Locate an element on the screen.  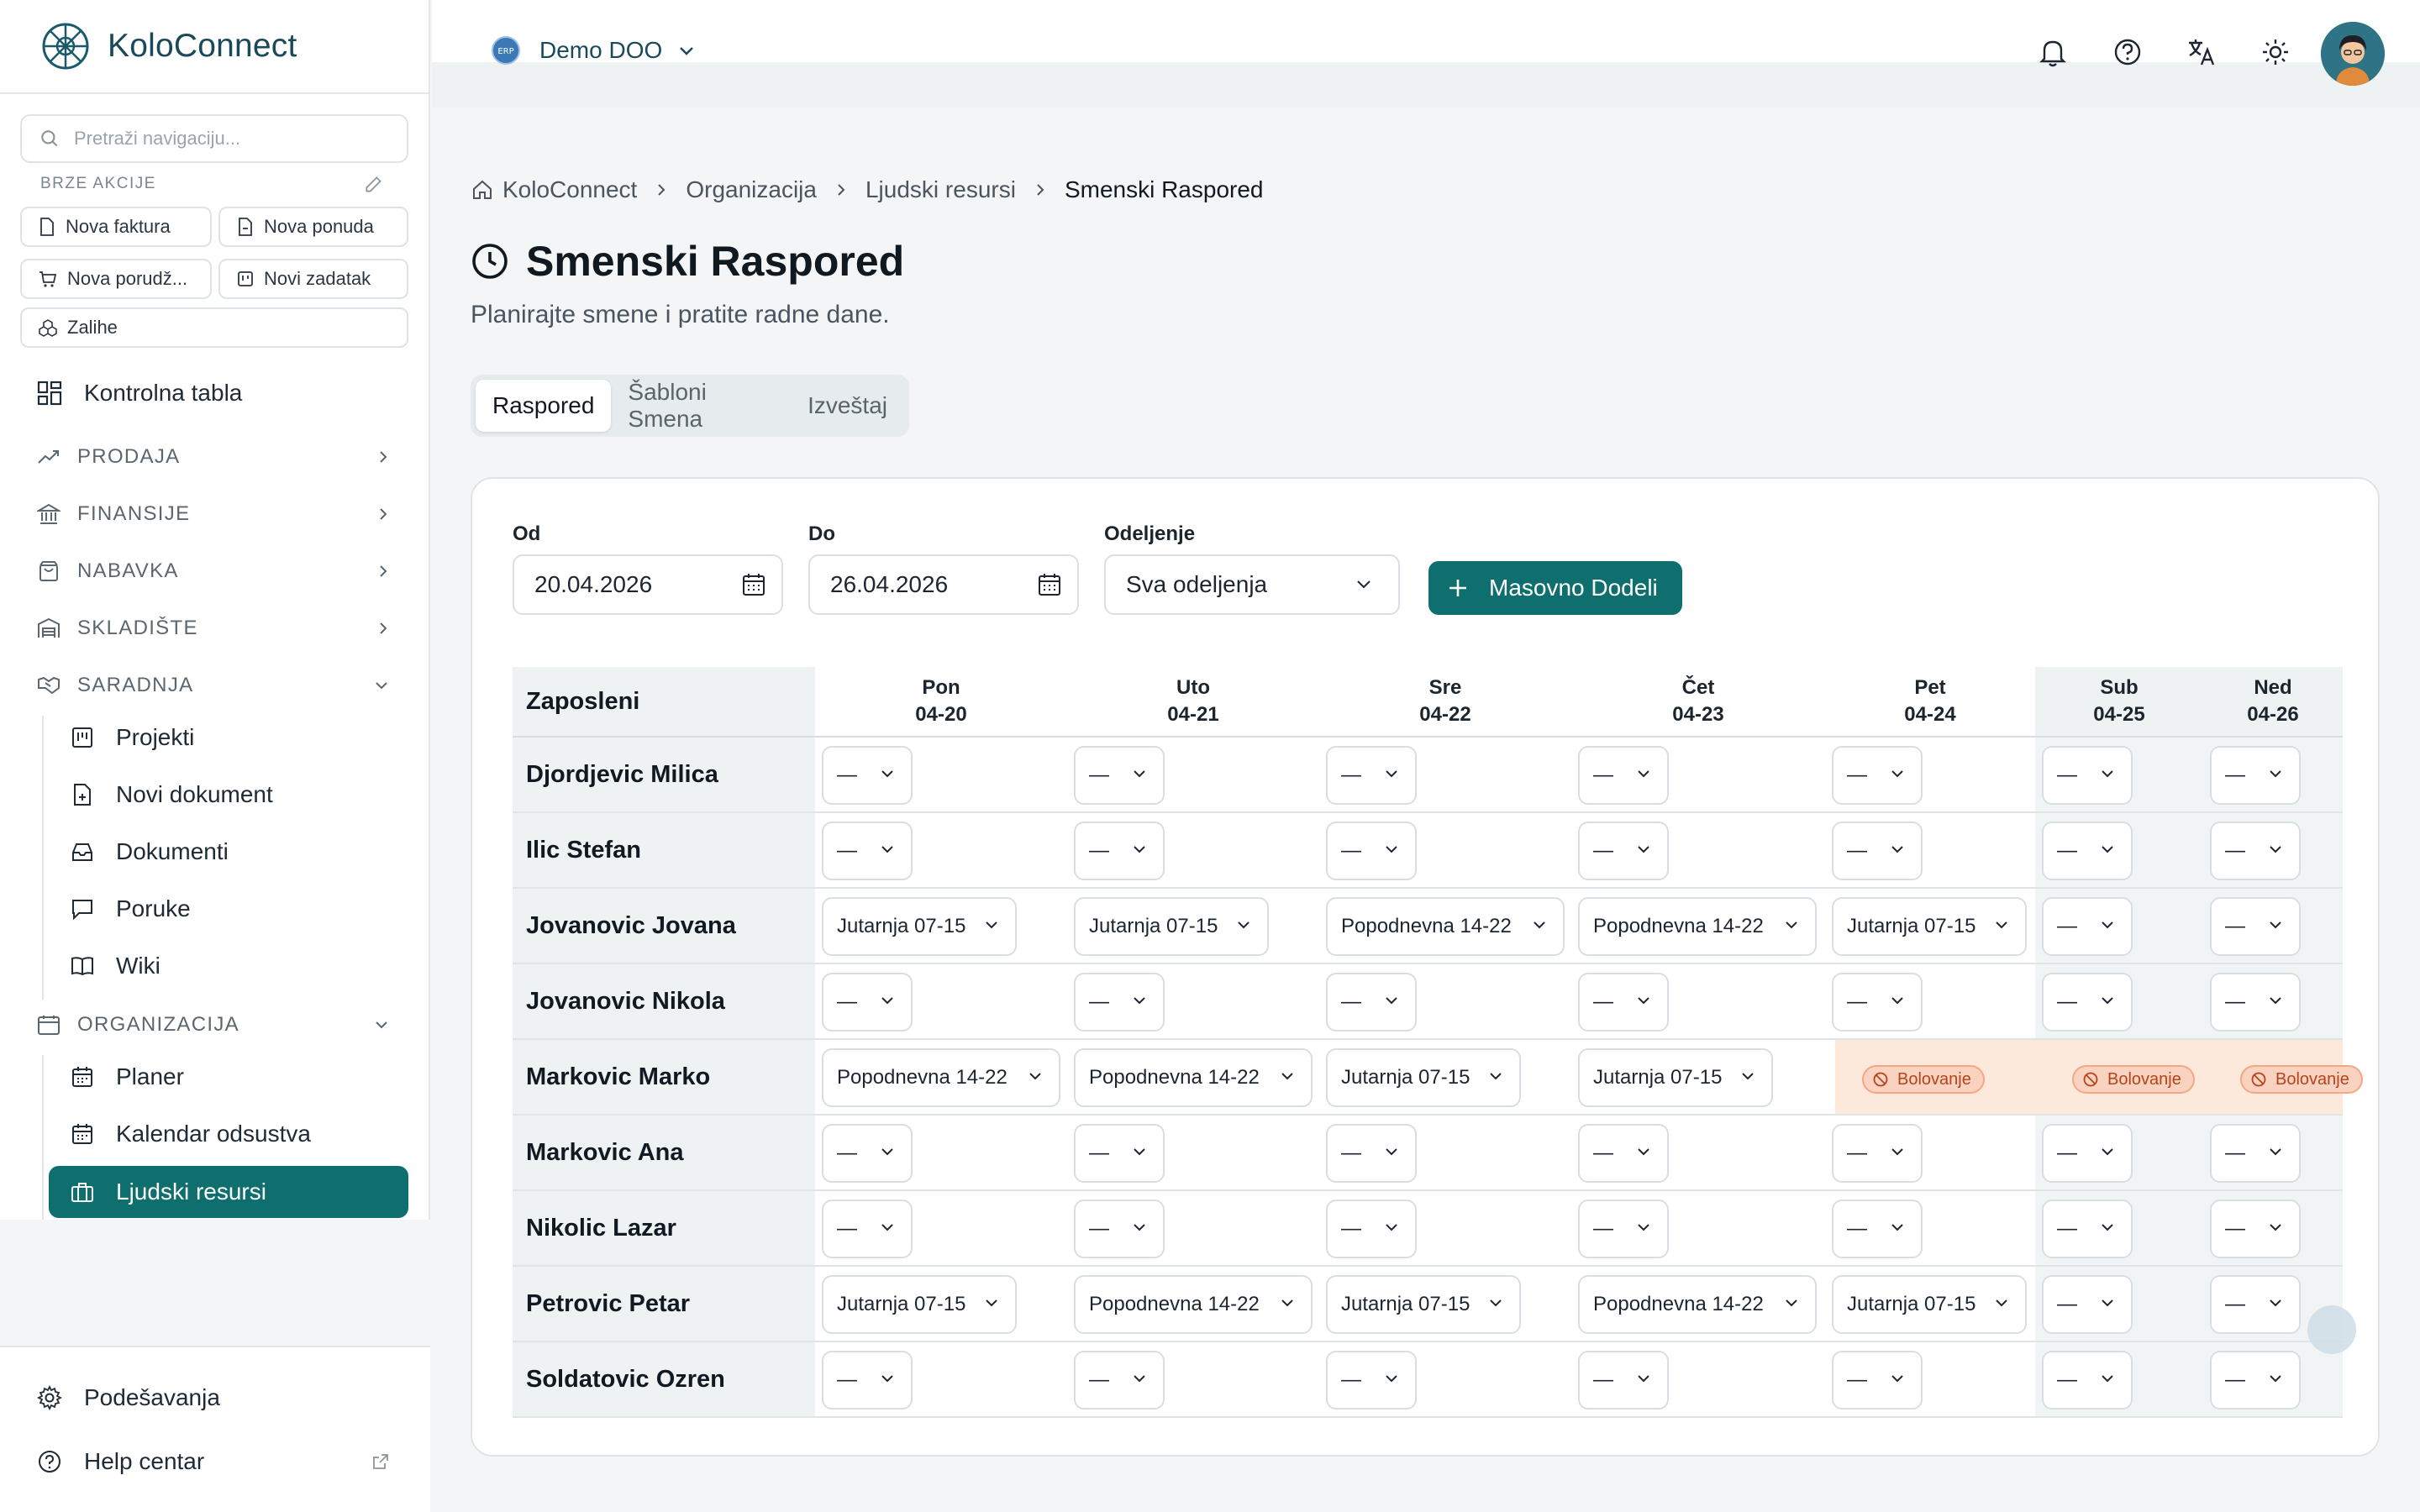
nav-section-warehouse: SKLADIŠTE is located at coordinates (214, 628).